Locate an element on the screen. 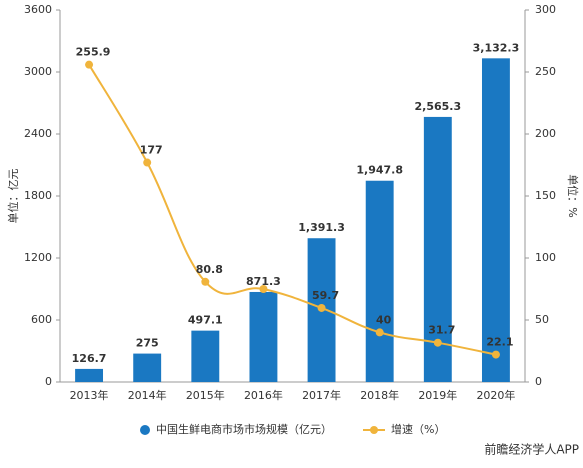 This screenshot has width=583, height=468. y2-tick-label: 300 is located at coordinates (545, 9).